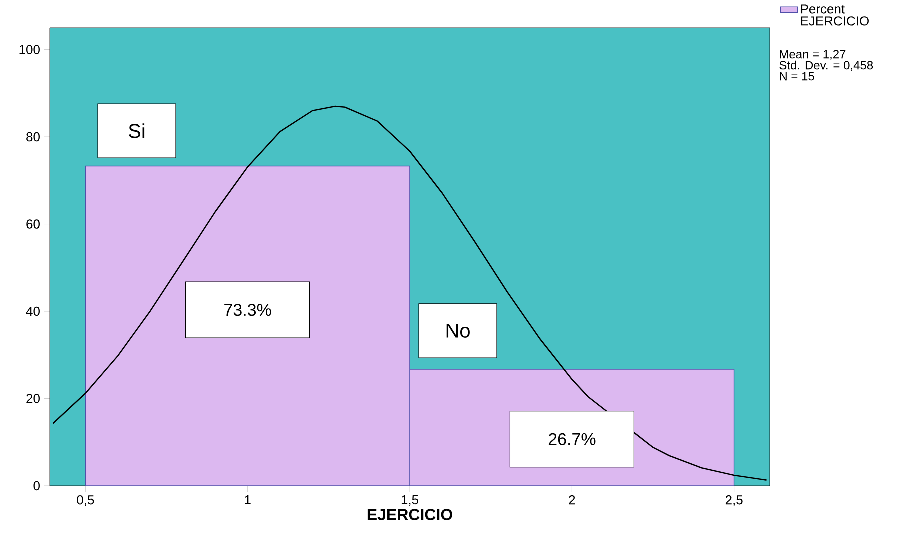  Describe the element at coordinates (410, 514) in the screenshot. I see `x-axis-title: EJERCICIO` at that location.